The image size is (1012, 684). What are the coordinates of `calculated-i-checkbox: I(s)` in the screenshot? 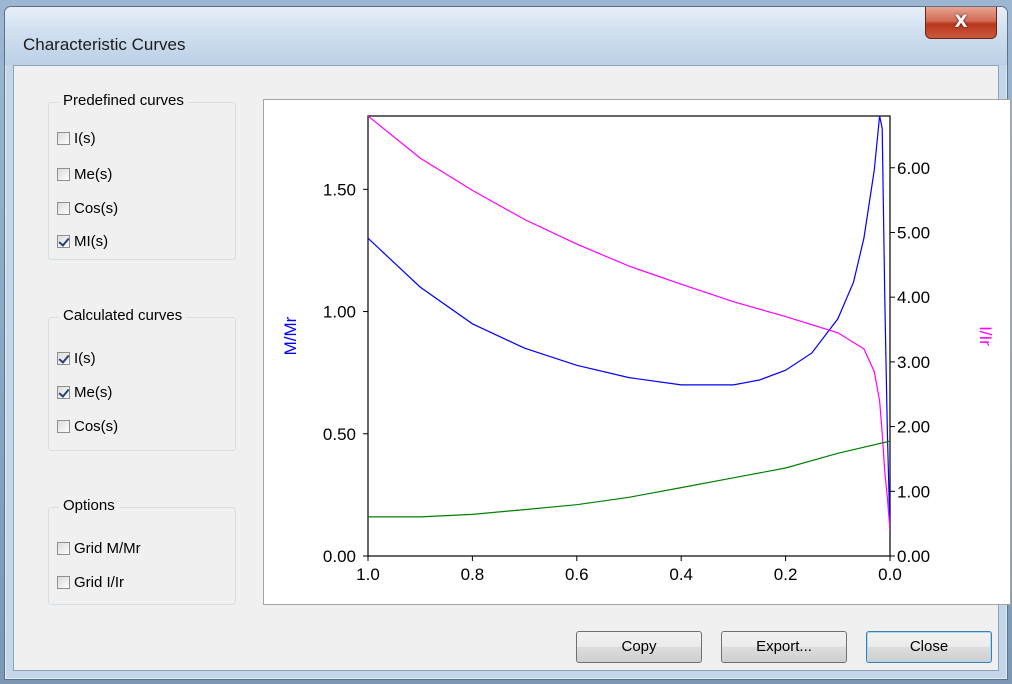 It's located at (76, 358).